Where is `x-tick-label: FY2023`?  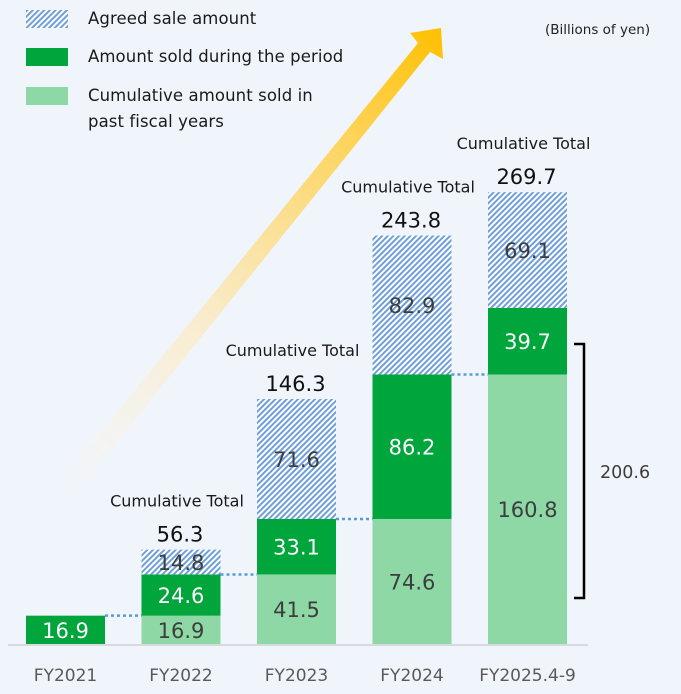 x-tick-label: FY2023 is located at coordinates (296, 676).